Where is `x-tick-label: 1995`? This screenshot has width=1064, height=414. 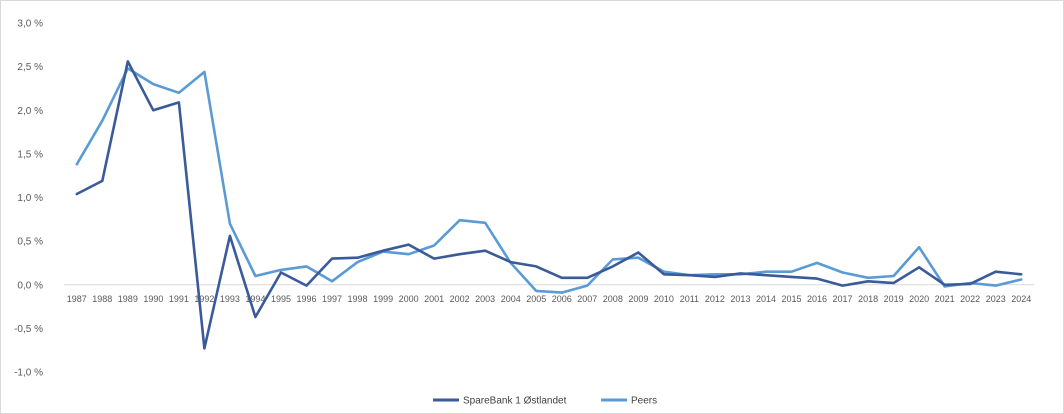
x-tick-label: 1995 is located at coordinates (281, 299).